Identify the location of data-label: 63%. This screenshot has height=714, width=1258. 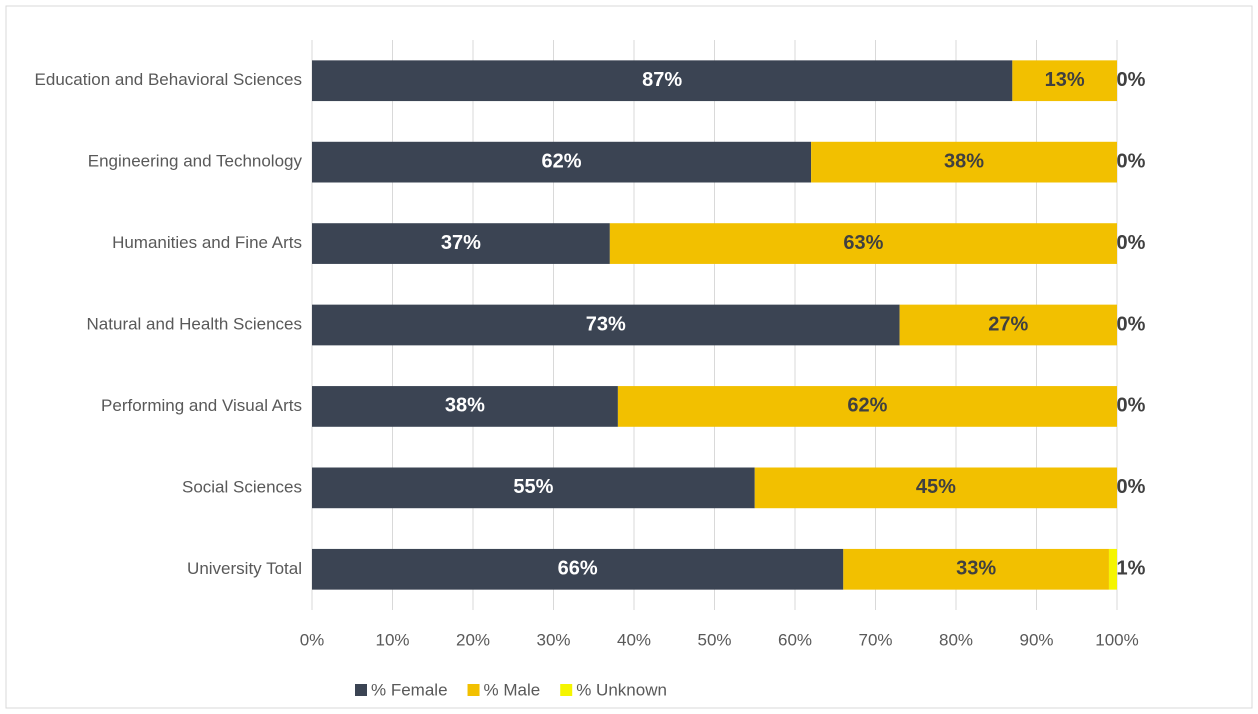
(863, 243).